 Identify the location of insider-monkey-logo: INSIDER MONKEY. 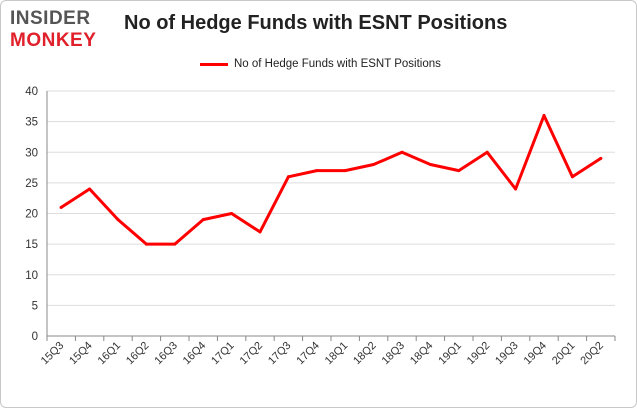
(53, 29).